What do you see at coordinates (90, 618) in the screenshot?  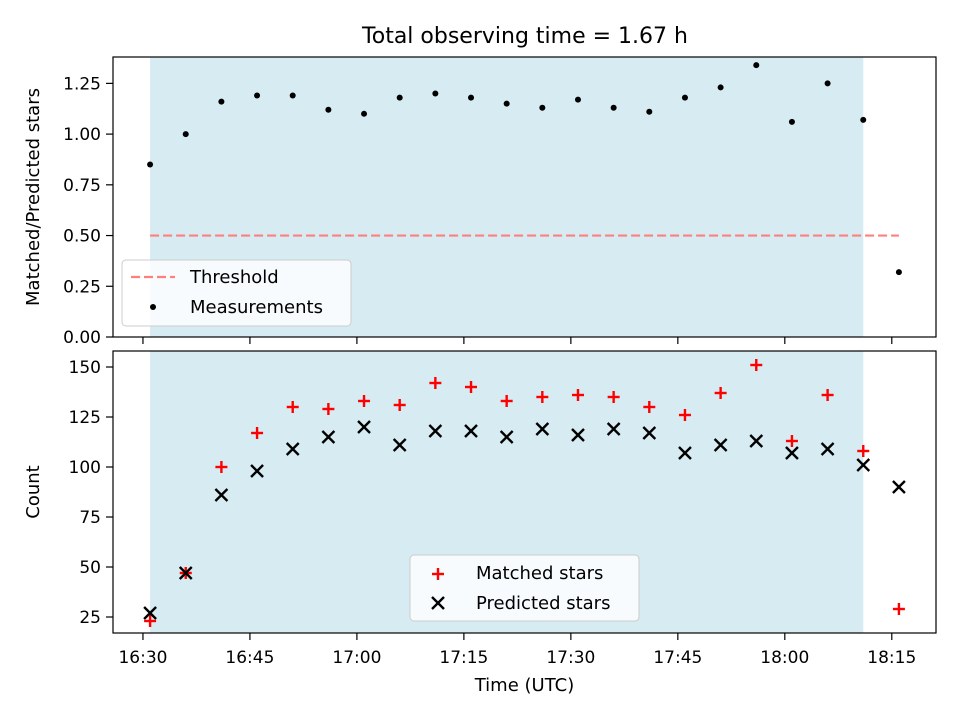 I see `y-tick-label: 25` at bounding box center [90, 618].